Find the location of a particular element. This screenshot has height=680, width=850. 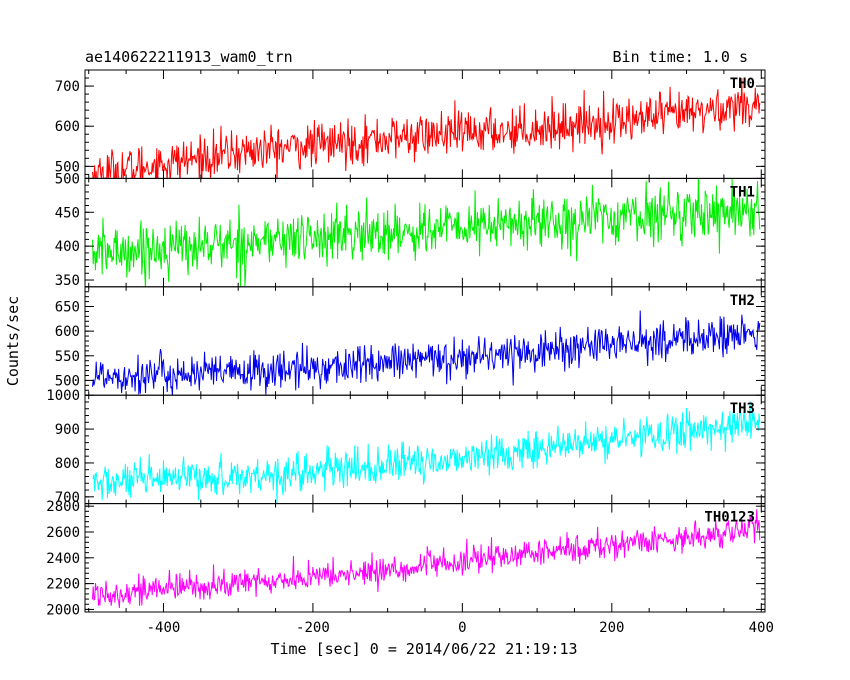

y-axis-label: Counts/sec is located at coordinates (13, 341).